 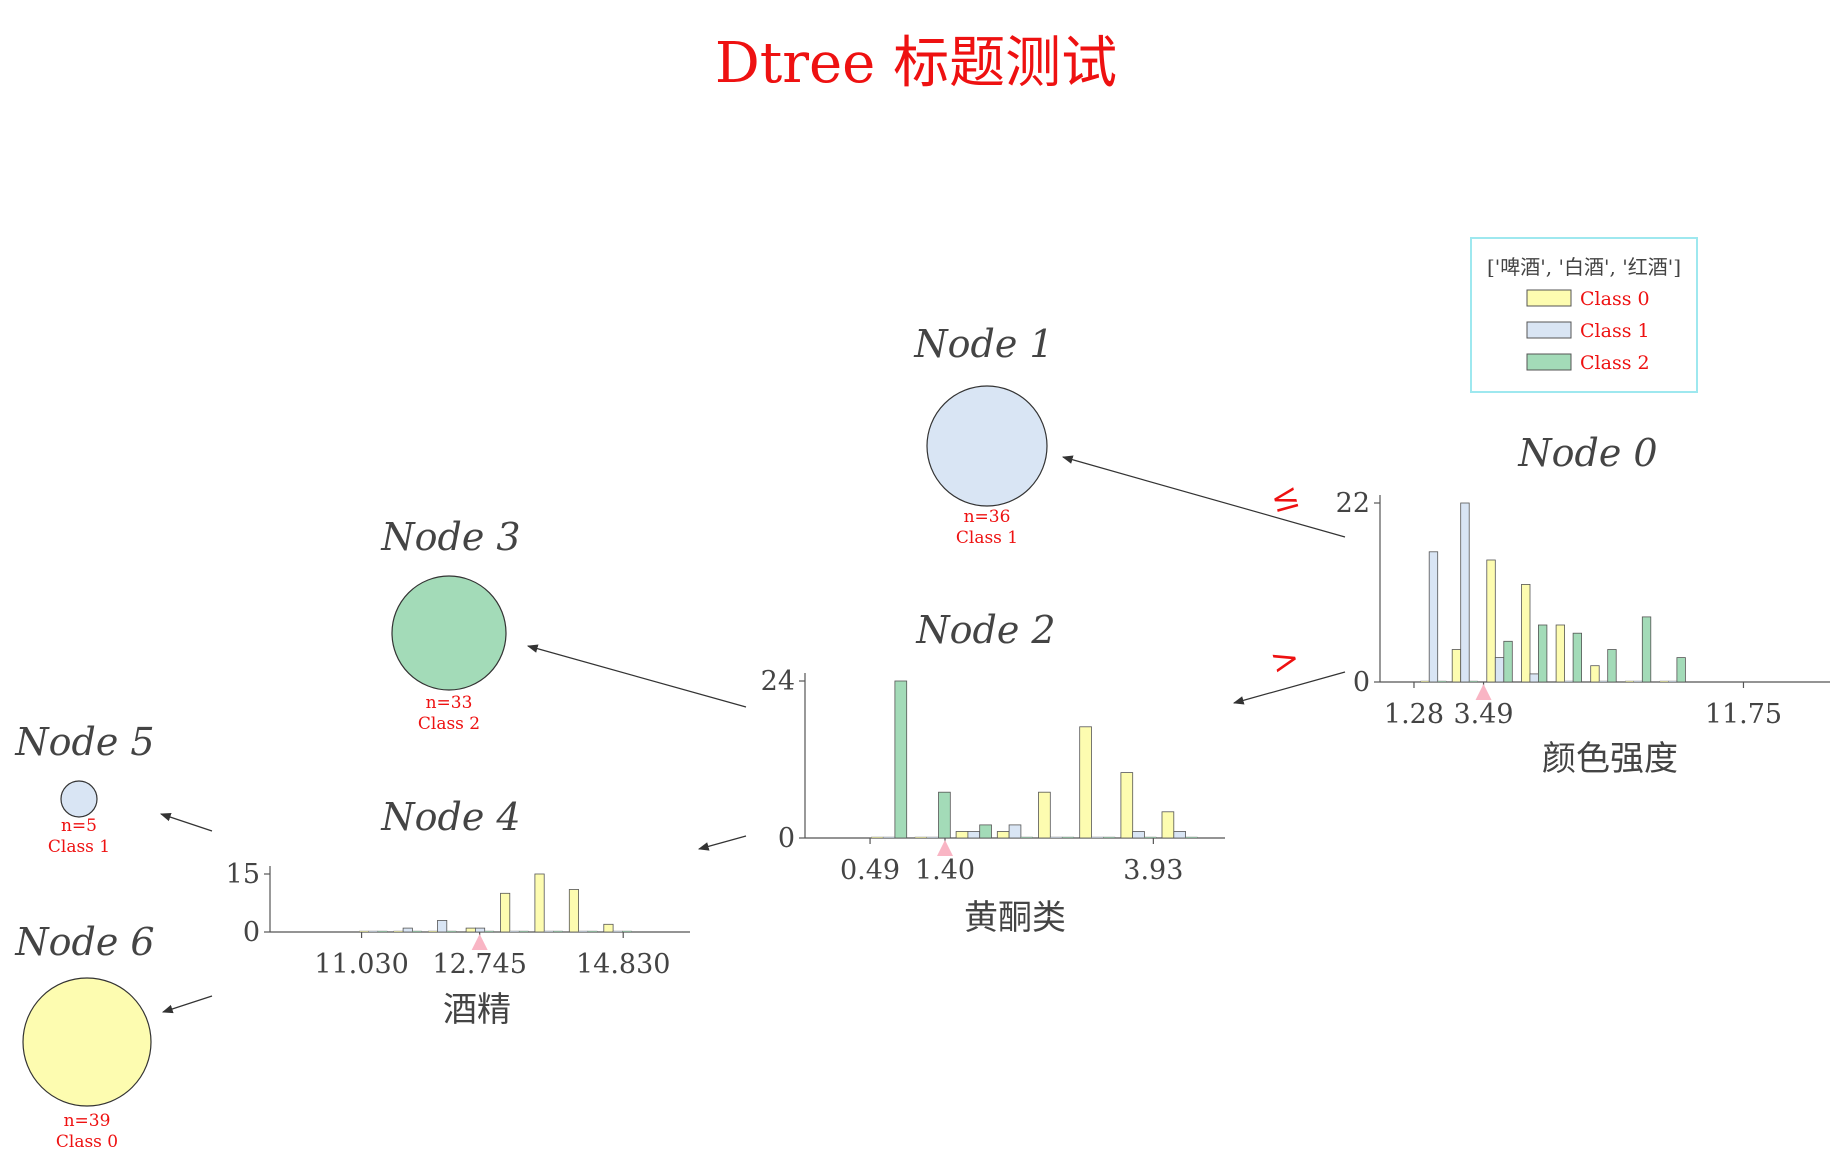 What do you see at coordinates (916, 63) in the screenshot?
I see `page-title: Dtree 标题测试` at bounding box center [916, 63].